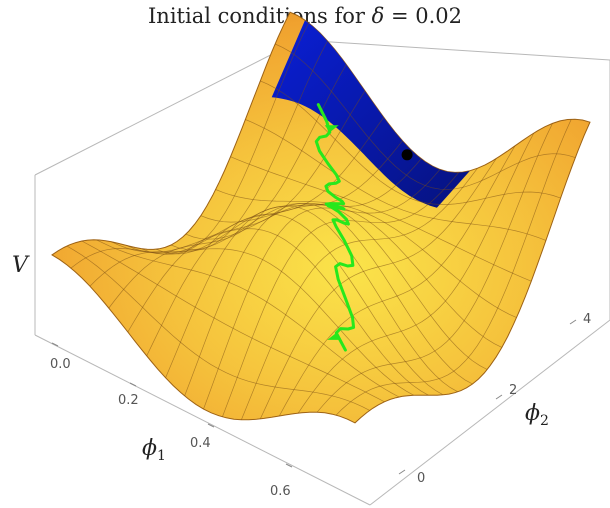 This screenshot has height=508, width=610. What do you see at coordinates (421, 478) in the screenshot?
I see `phi2-tick-label: 0` at bounding box center [421, 478].